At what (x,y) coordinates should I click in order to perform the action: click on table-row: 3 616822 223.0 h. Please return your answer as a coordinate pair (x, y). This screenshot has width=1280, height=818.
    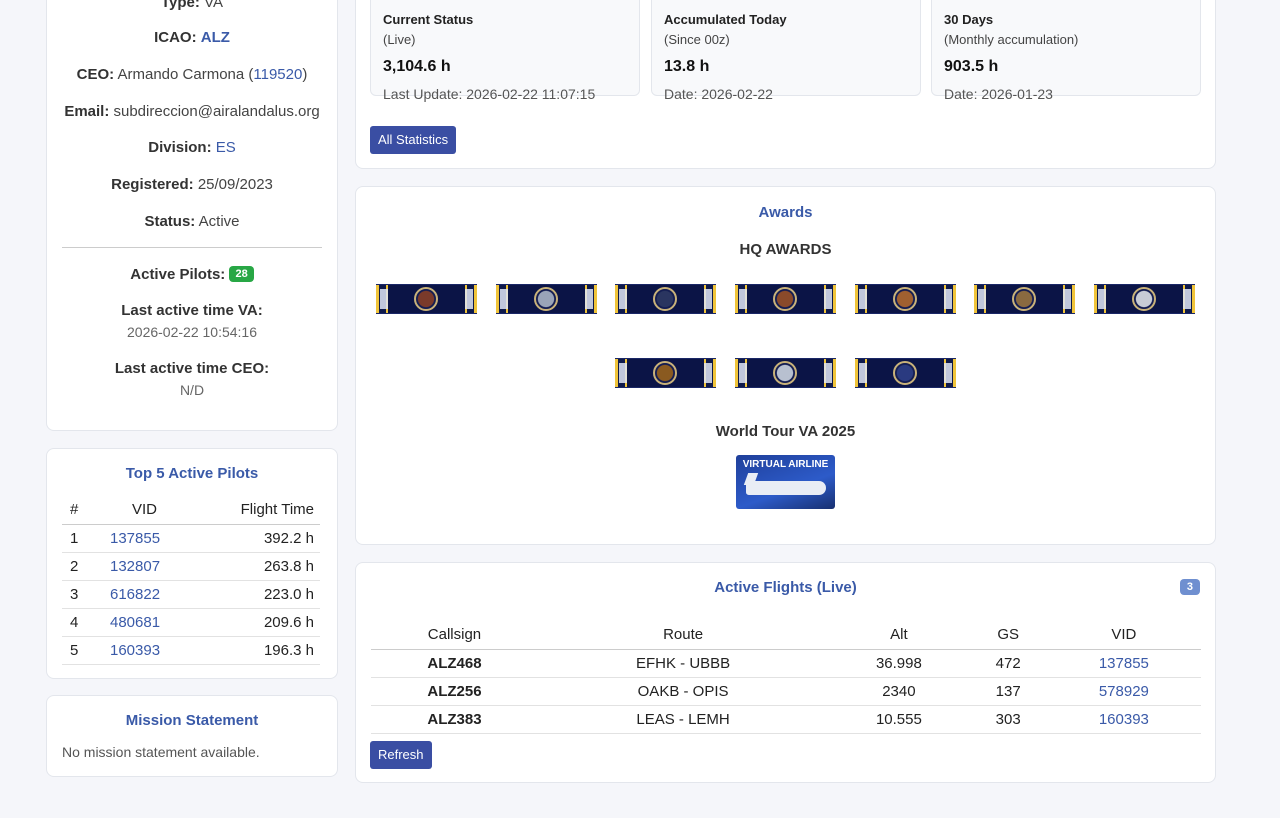
    Looking at the image, I should click on (191, 594).